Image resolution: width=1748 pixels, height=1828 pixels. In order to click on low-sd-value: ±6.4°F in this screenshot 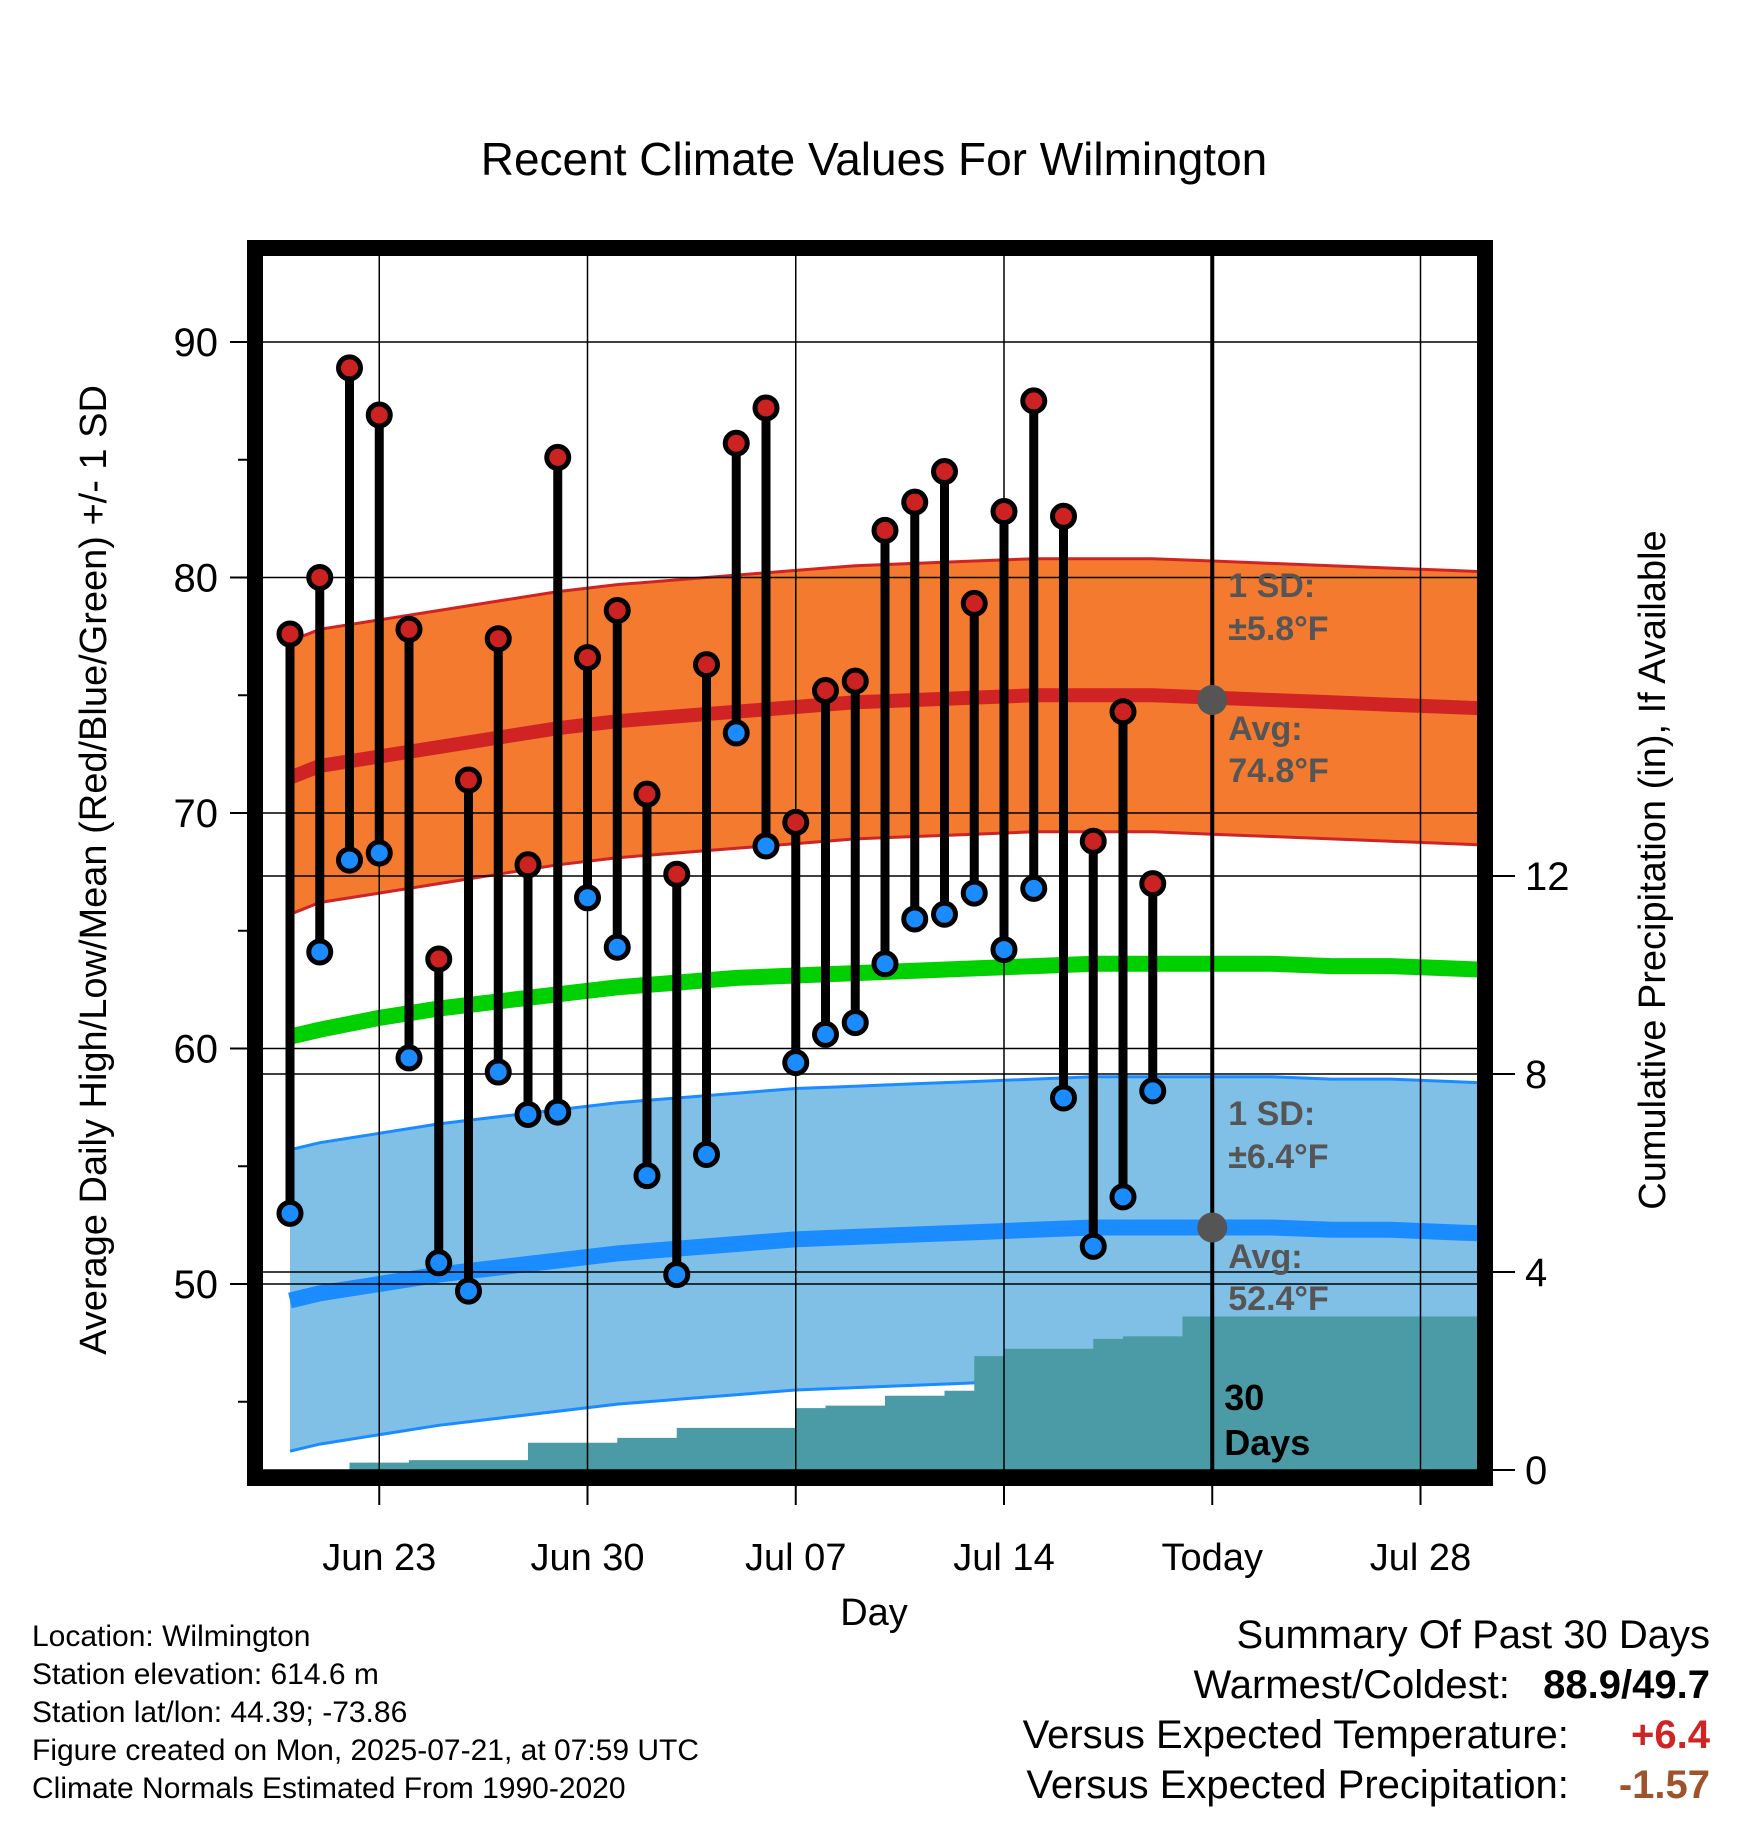, I will do `click(1278, 1157)`.